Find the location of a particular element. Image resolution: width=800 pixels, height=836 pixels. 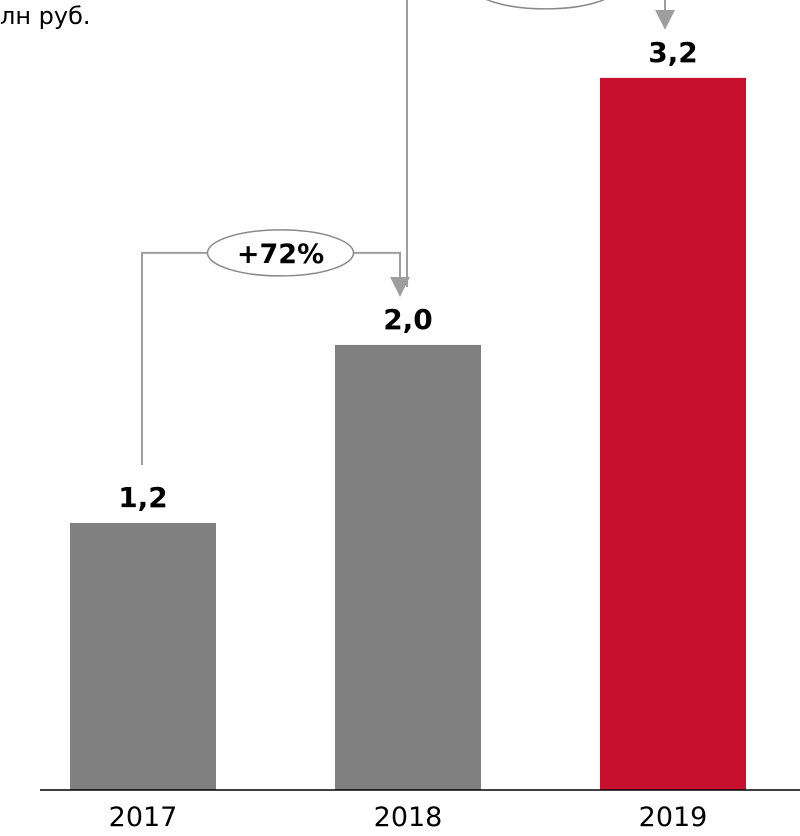

value-label-2019: 3,2 is located at coordinates (673, 52).